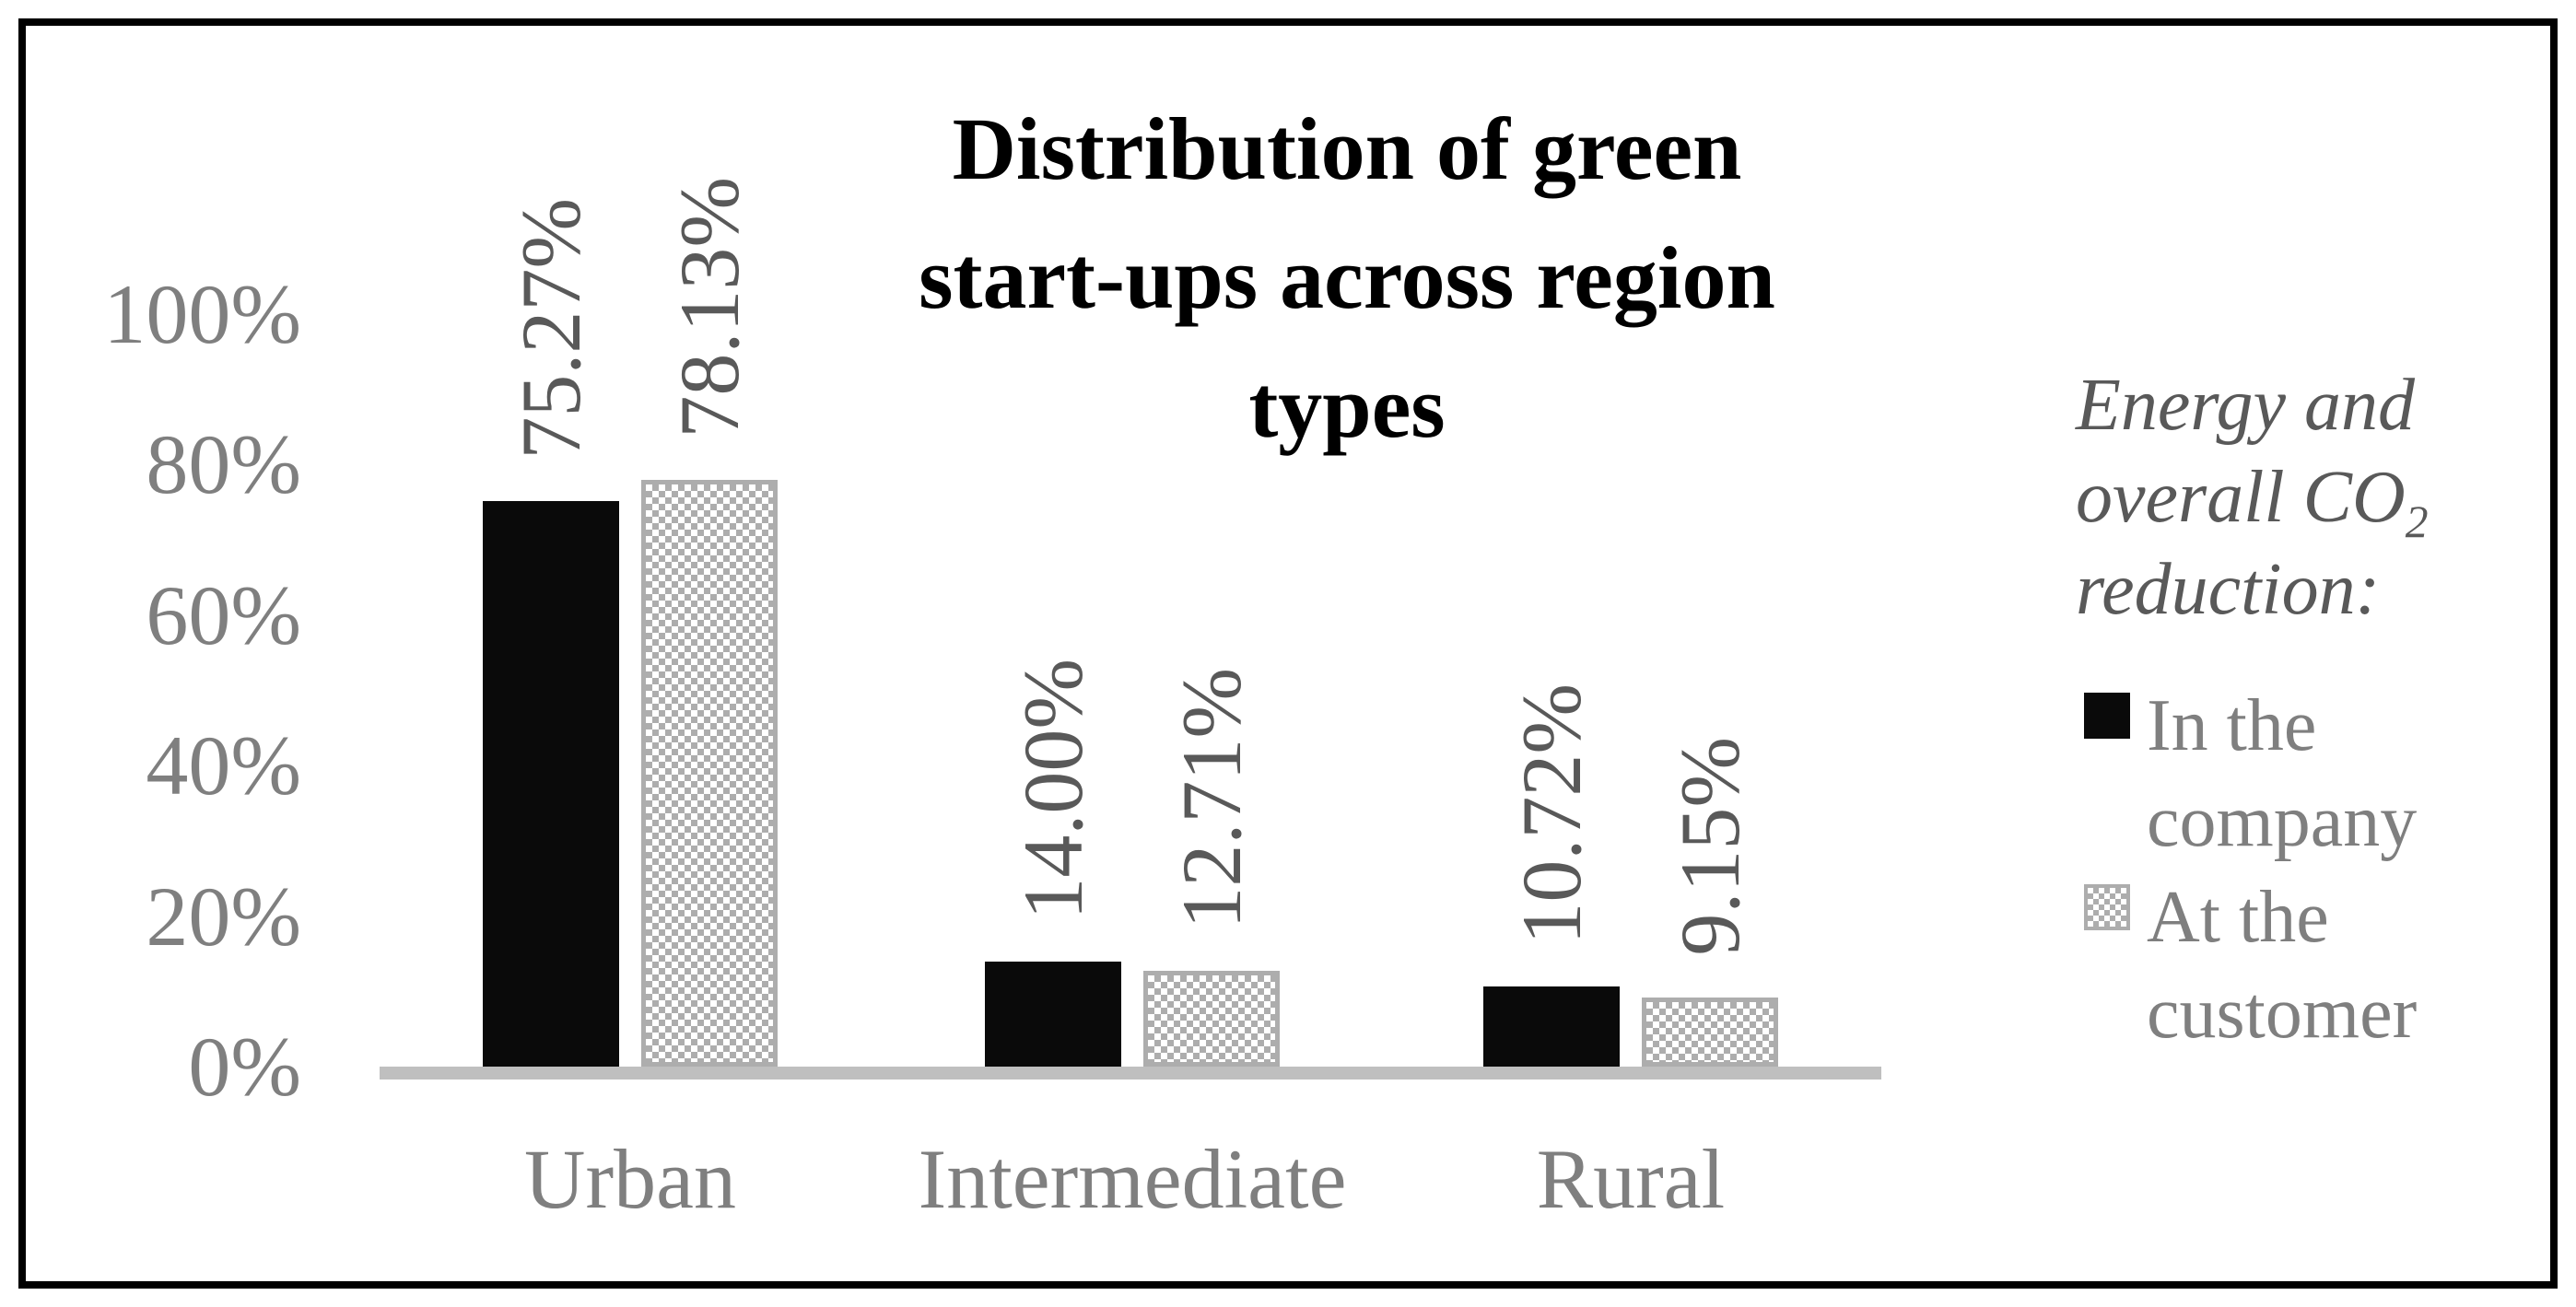 This screenshot has width=2576, height=1307. I want to click on bar-intermediate-in-the-company, so click(1053, 1015).